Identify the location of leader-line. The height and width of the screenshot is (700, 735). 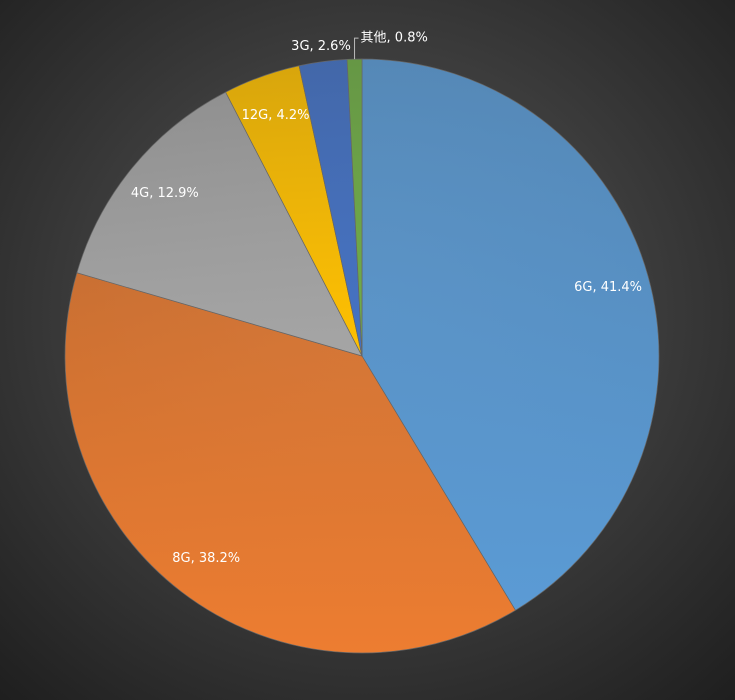
(356, 48).